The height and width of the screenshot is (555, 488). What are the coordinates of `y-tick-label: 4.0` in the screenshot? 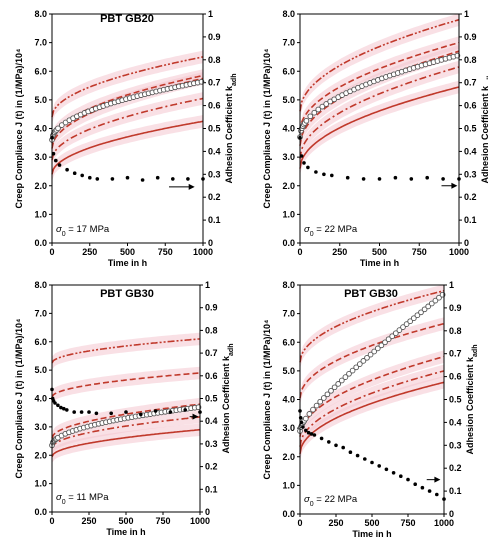 It's located at (288, 400).